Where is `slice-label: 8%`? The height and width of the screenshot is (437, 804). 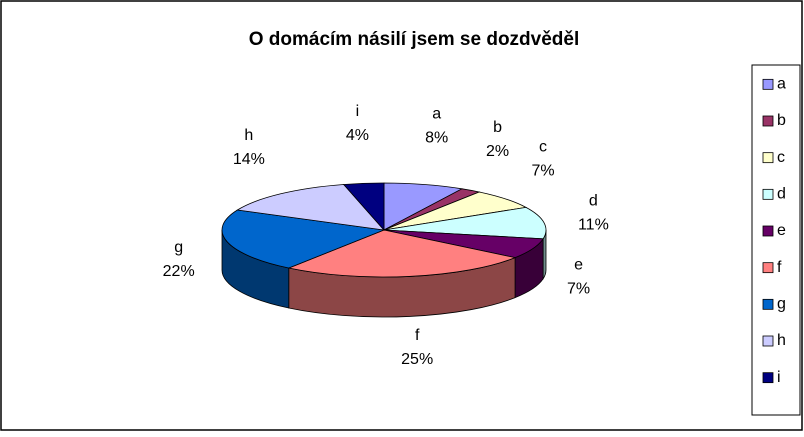
slice-label: 8% is located at coordinates (436, 138).